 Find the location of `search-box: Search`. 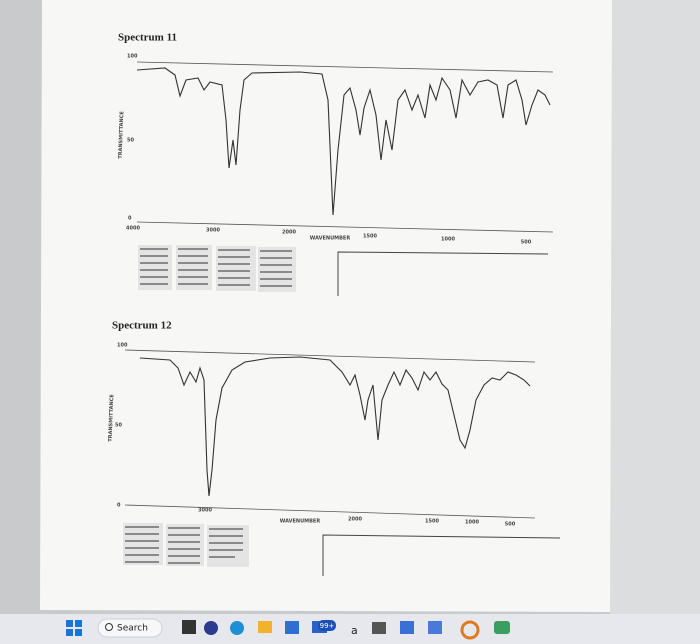

search-box: Search is located at coordinates (130, 628).